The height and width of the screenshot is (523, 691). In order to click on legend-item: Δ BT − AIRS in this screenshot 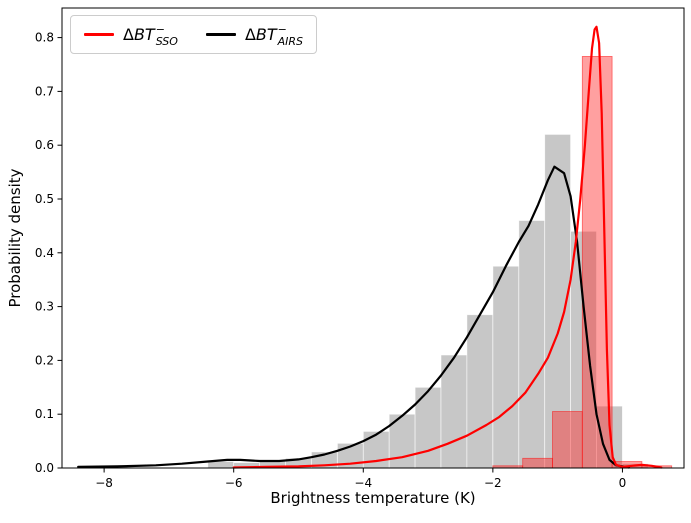, I will do `click(254, 35)`.